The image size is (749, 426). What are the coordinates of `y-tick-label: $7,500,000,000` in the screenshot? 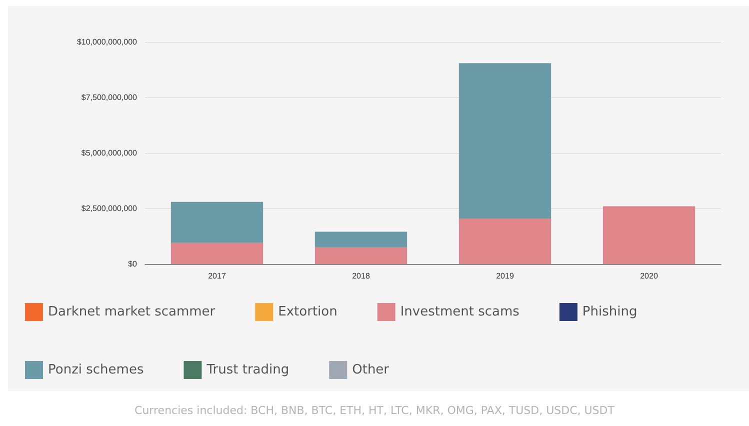 It's located at (109, 97).